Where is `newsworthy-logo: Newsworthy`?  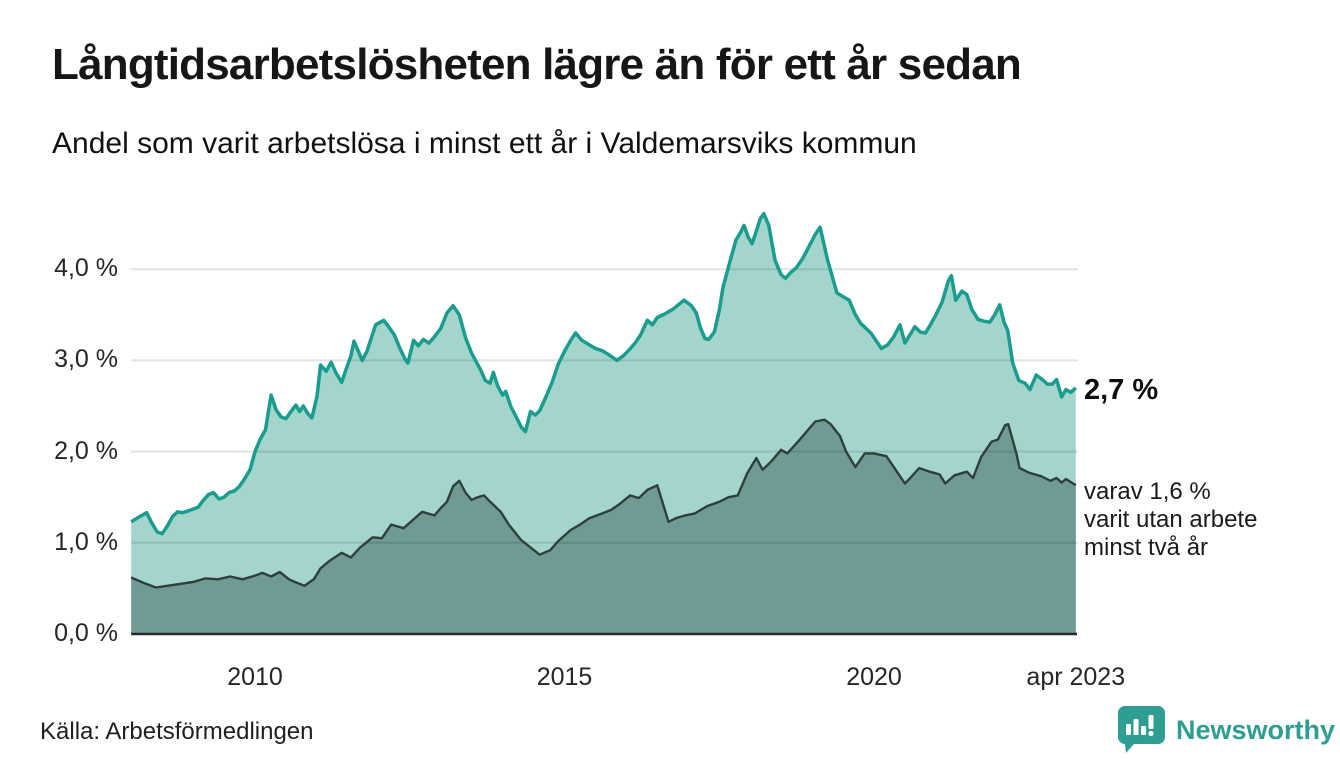 newsworthy-logo: Newsworthy is located at coordinates (1226, 732).